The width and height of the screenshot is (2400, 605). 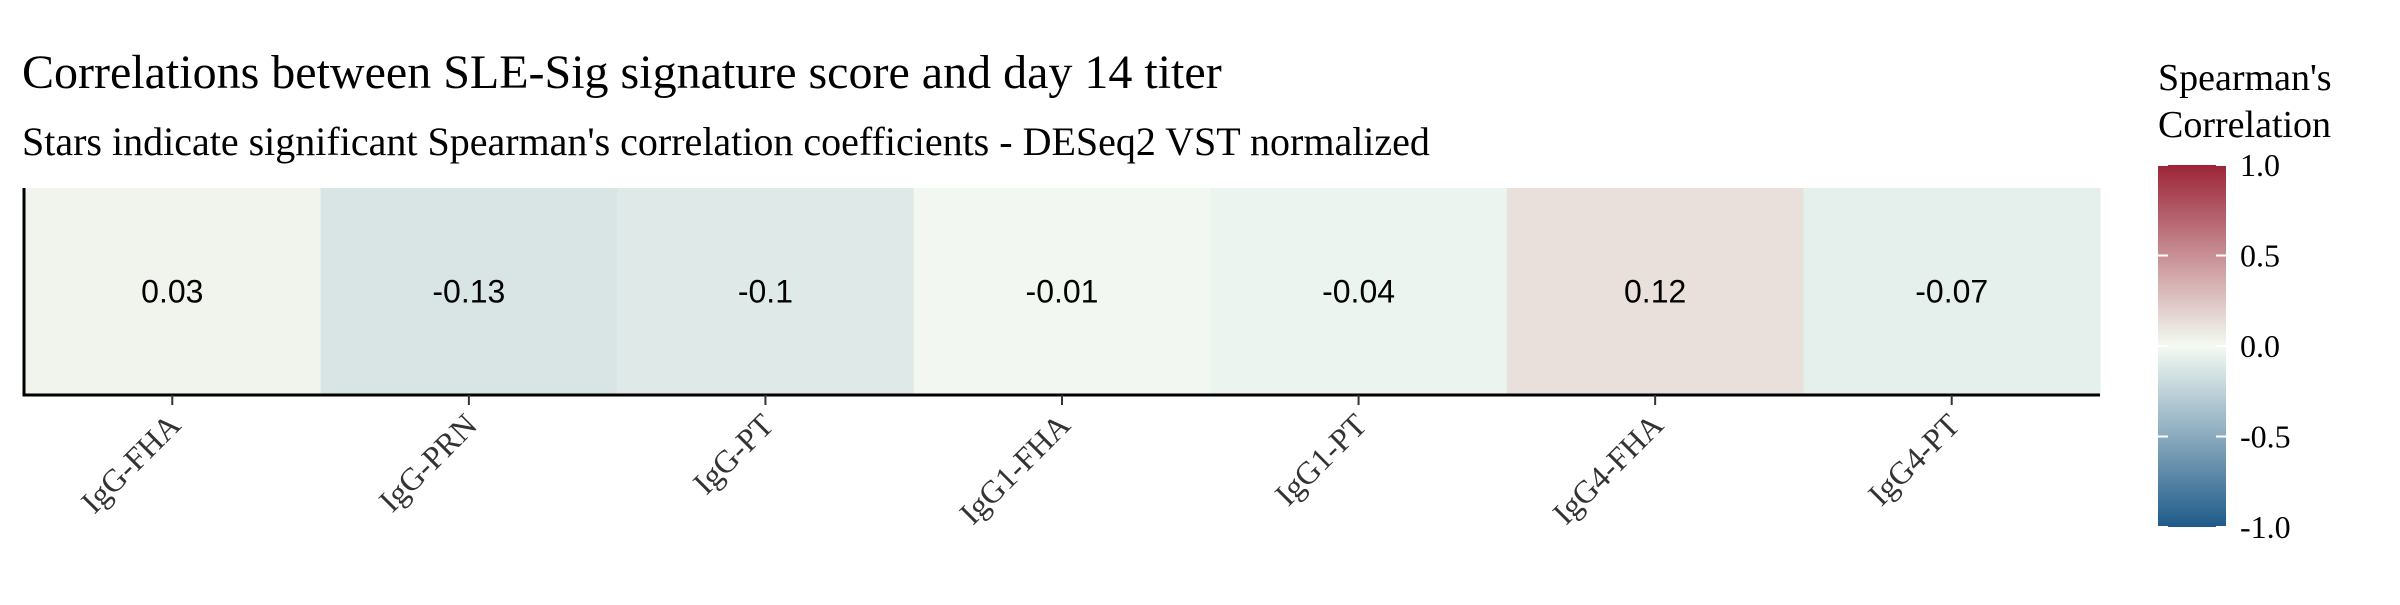 What do you see at coordinates (1914, 459) in the screenshot?
I see `x-tick-label: IgG4-PT` at bounding box center [1914, 459].